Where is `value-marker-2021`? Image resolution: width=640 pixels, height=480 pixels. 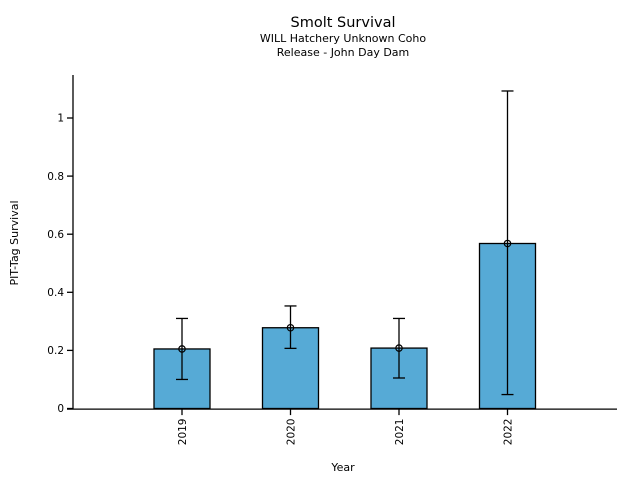 value-marker-2021 is located at coordinates (399, 348).